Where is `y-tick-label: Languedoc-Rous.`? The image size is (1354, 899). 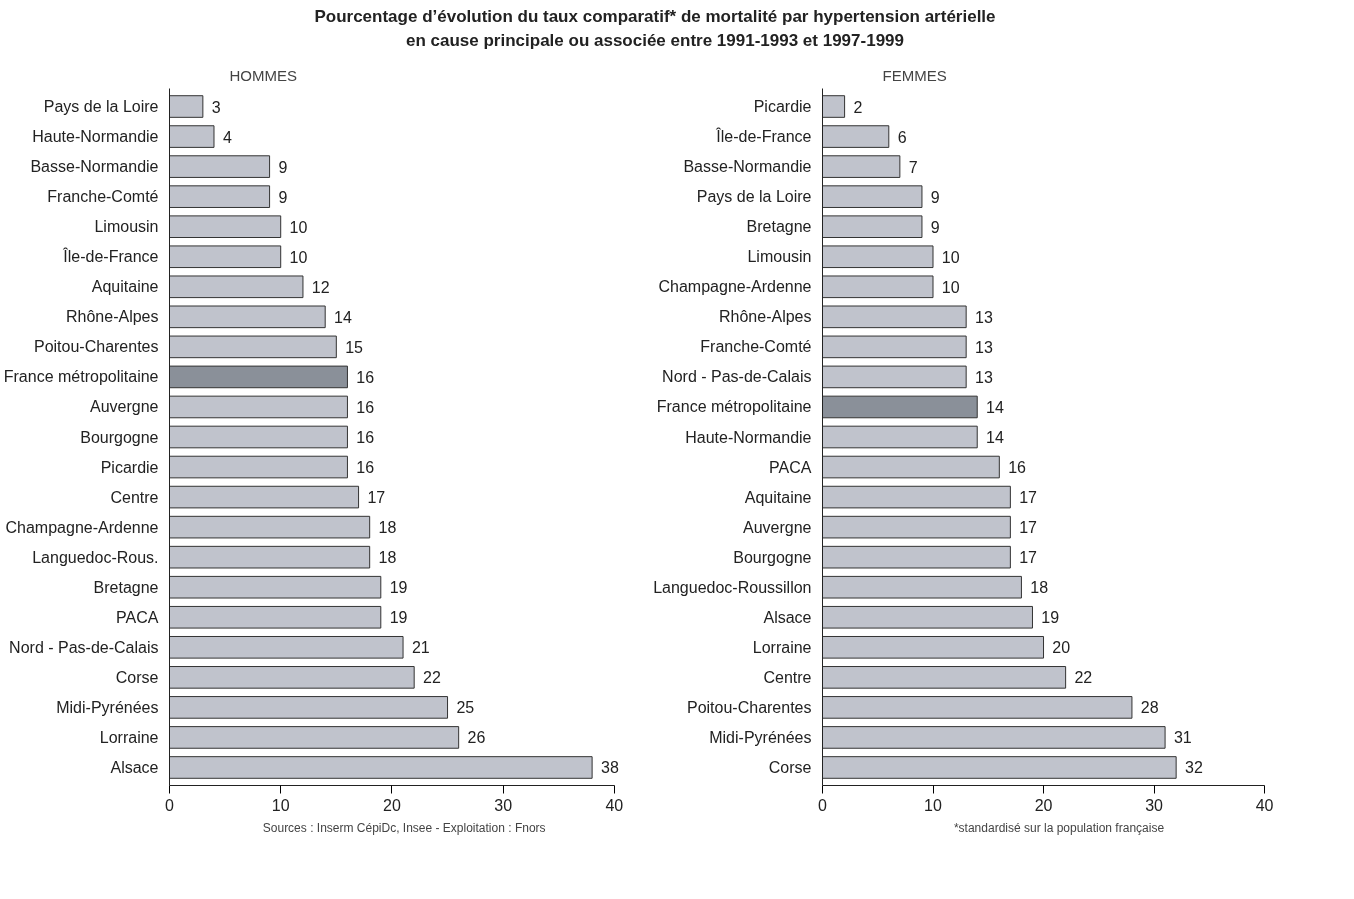
y-tick-label: Languedoc-Rous. is located at coordinates (95, 557).